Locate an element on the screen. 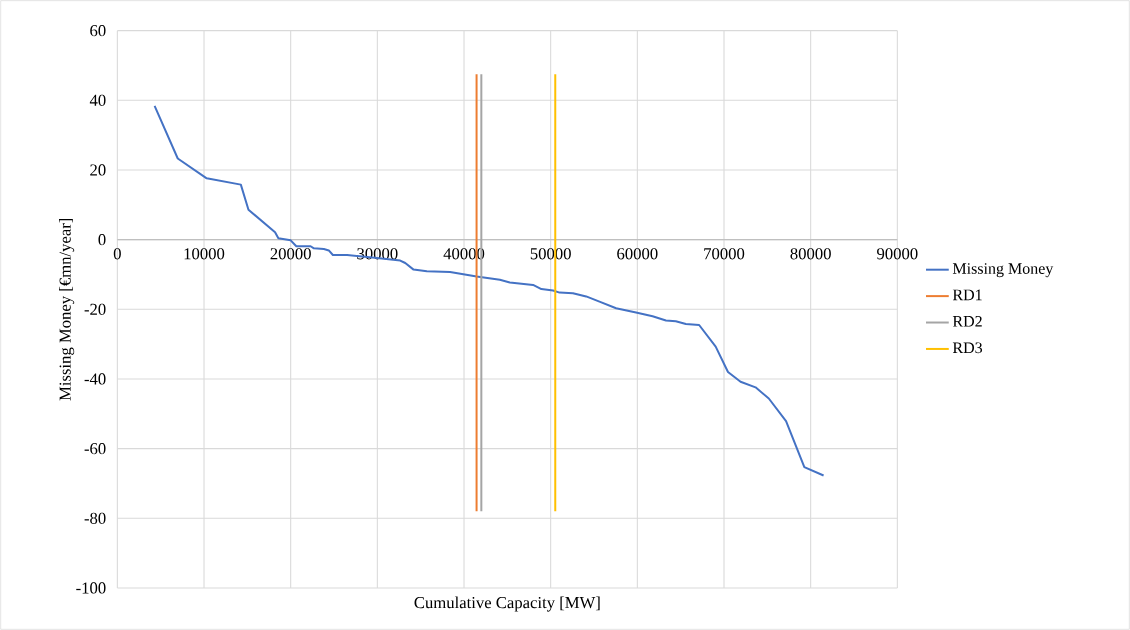 Image resolution: width=1130 pixels, height=630 pixels. y-tick-label: -20 is located at coordinates (95, 309).